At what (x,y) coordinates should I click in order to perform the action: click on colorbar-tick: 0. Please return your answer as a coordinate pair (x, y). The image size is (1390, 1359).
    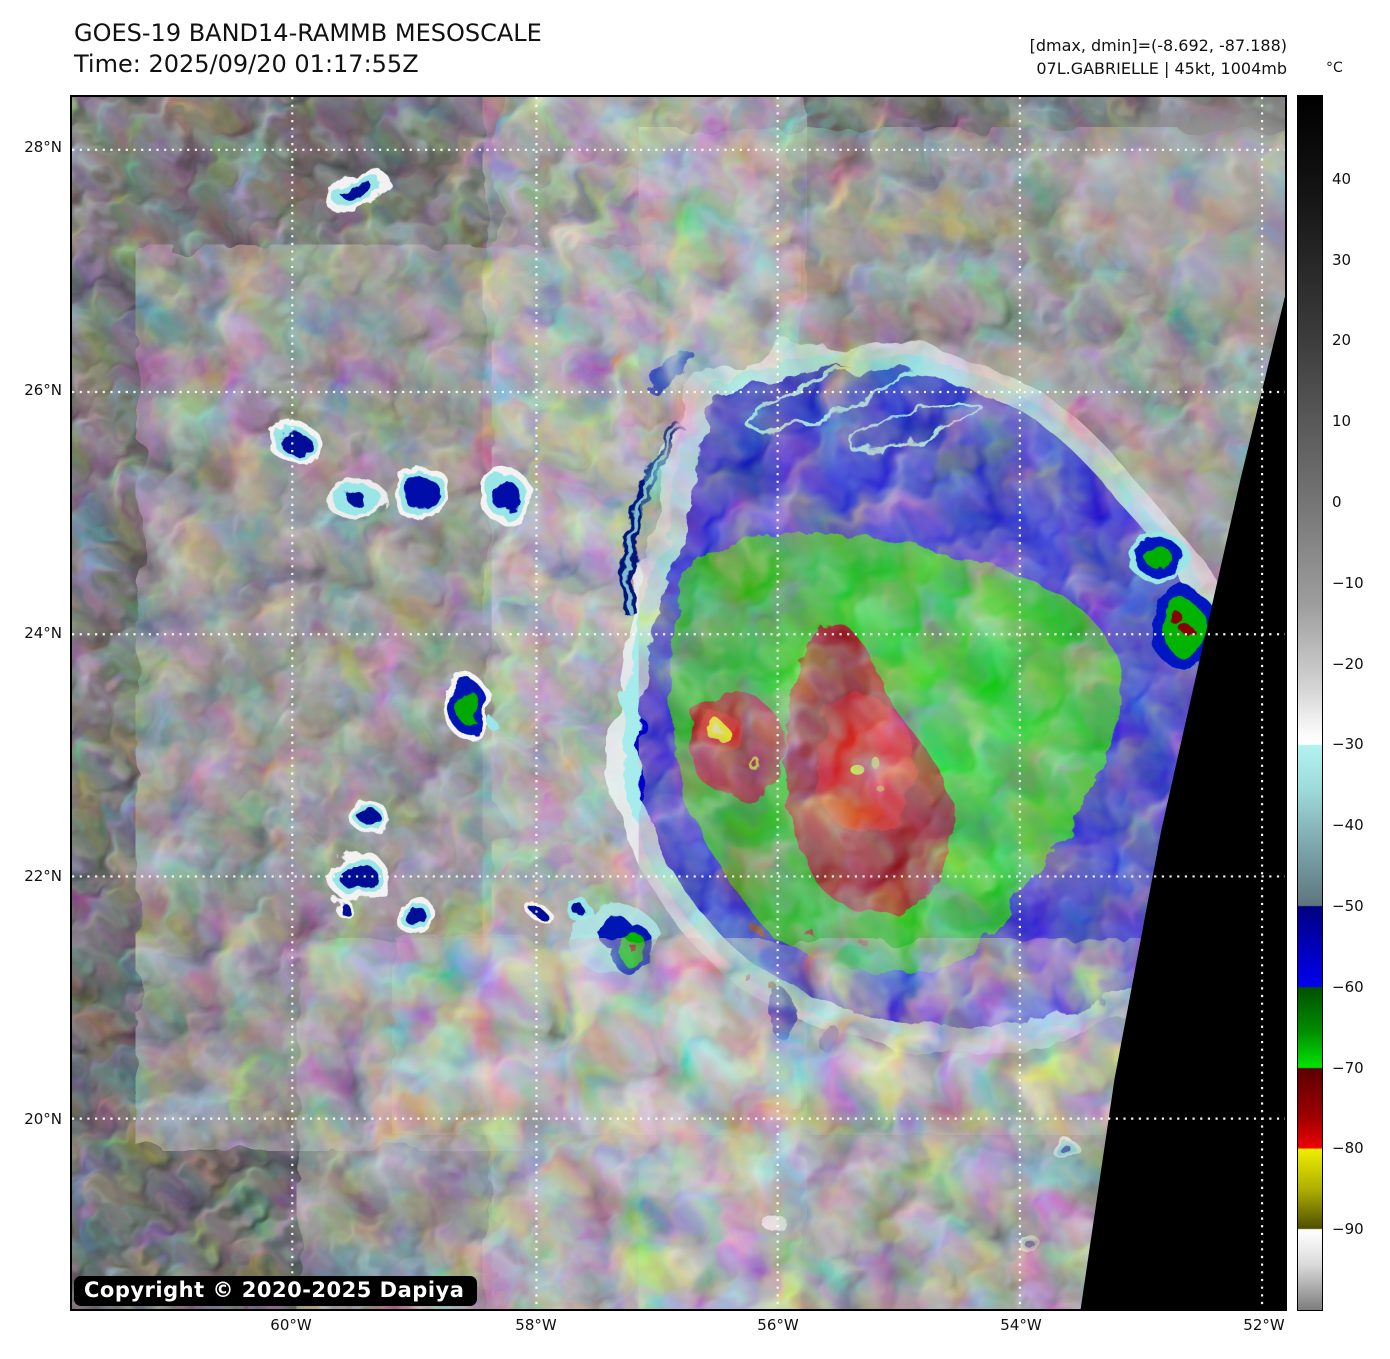
    Looking at the image, I should click on (1337, 502).